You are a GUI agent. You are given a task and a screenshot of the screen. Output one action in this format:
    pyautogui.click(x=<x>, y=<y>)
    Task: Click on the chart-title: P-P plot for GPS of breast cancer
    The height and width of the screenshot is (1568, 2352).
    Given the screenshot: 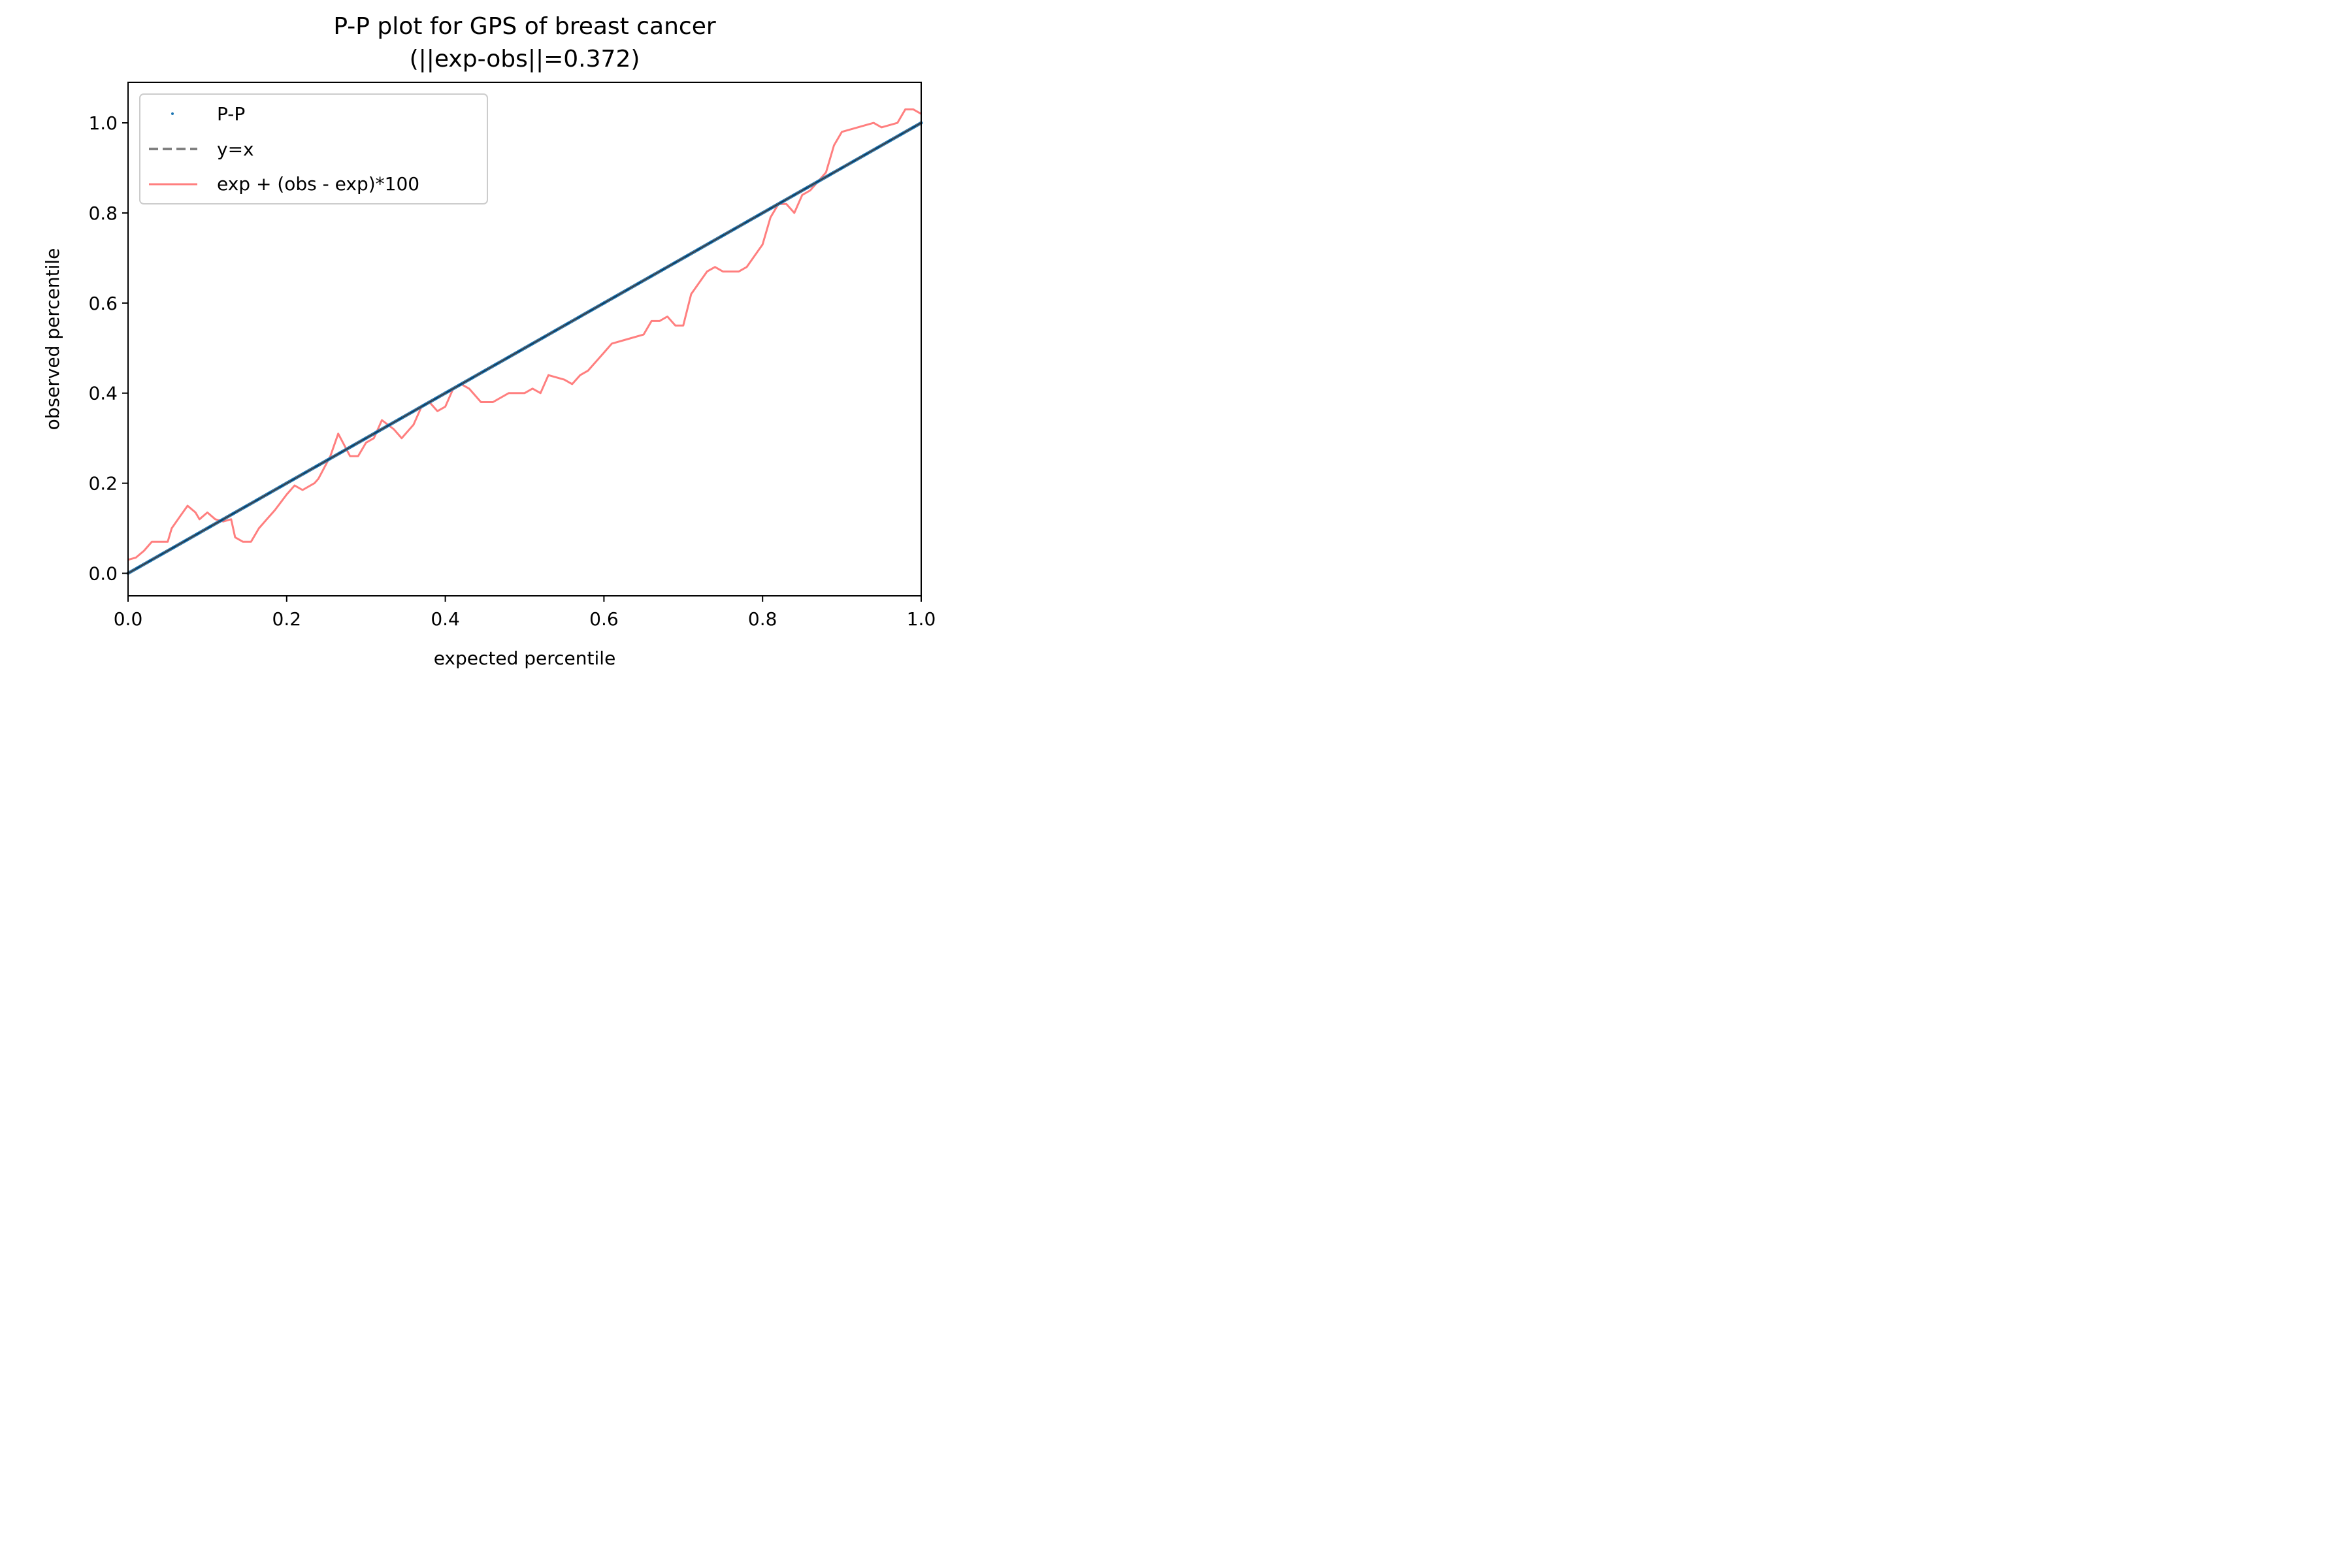 What is the action you would take?
    pyautogui.click(x=524, y=26)
    